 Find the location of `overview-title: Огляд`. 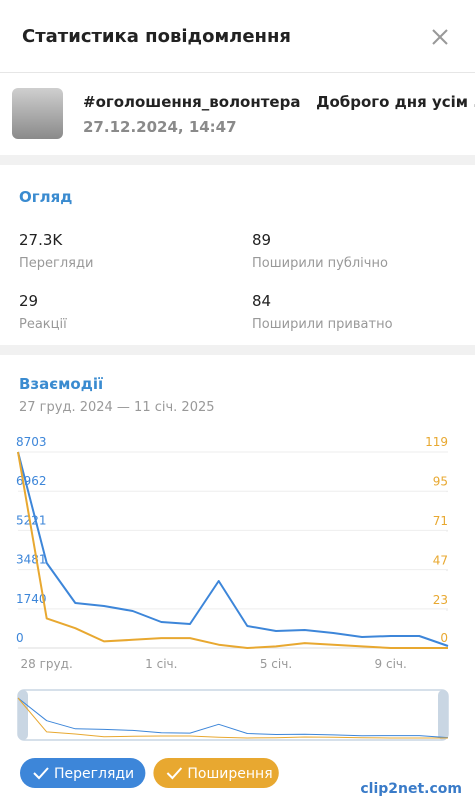

overview-title: Огляд is located at coordinates (46, 197).